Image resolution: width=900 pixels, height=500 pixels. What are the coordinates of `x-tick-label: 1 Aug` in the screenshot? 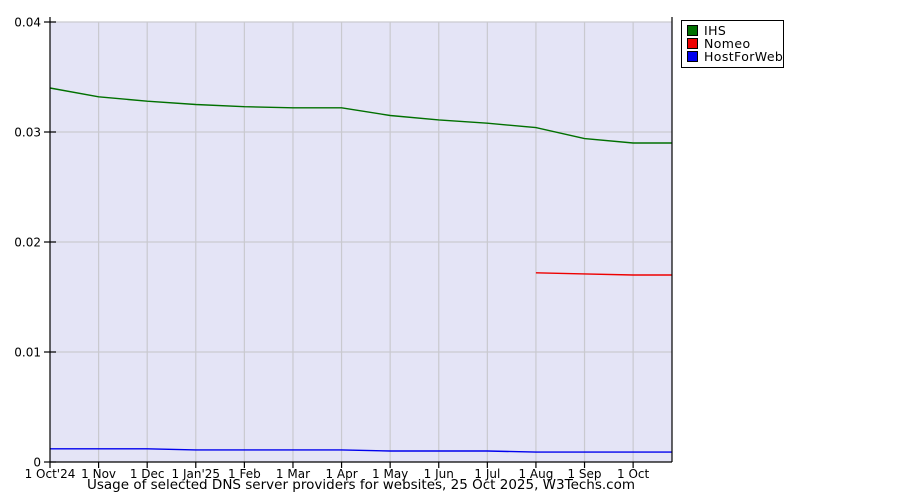 It's located at (535, 474).